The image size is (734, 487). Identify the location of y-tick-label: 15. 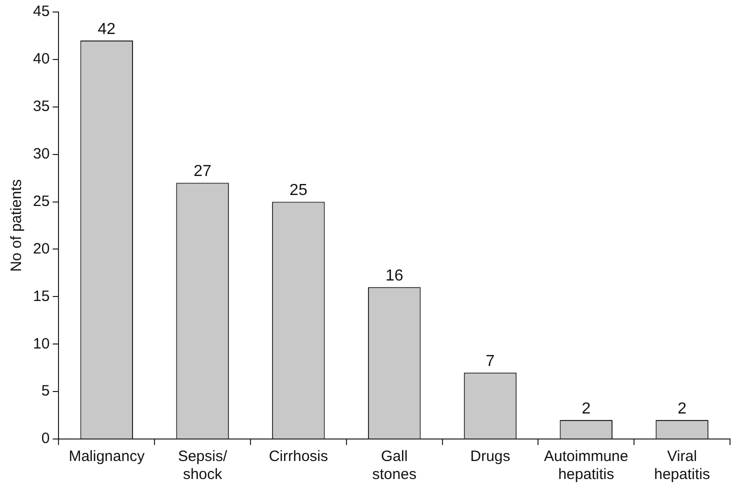
(41, 296).